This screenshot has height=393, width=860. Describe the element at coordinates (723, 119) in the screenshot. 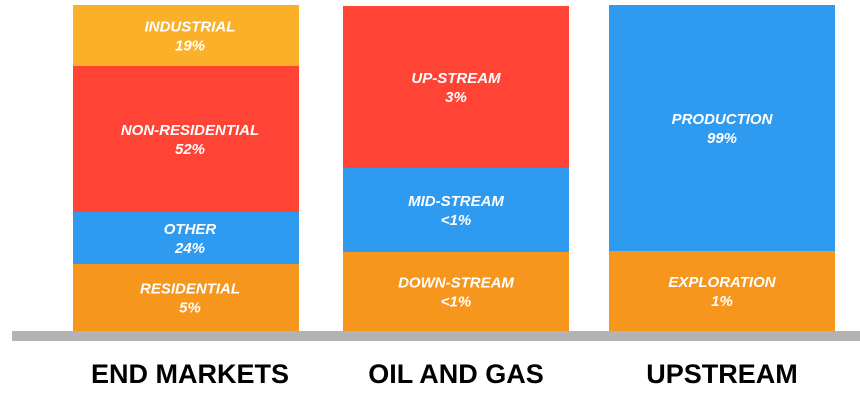

I see `segment-name-label: PRODUCTION` at that location.